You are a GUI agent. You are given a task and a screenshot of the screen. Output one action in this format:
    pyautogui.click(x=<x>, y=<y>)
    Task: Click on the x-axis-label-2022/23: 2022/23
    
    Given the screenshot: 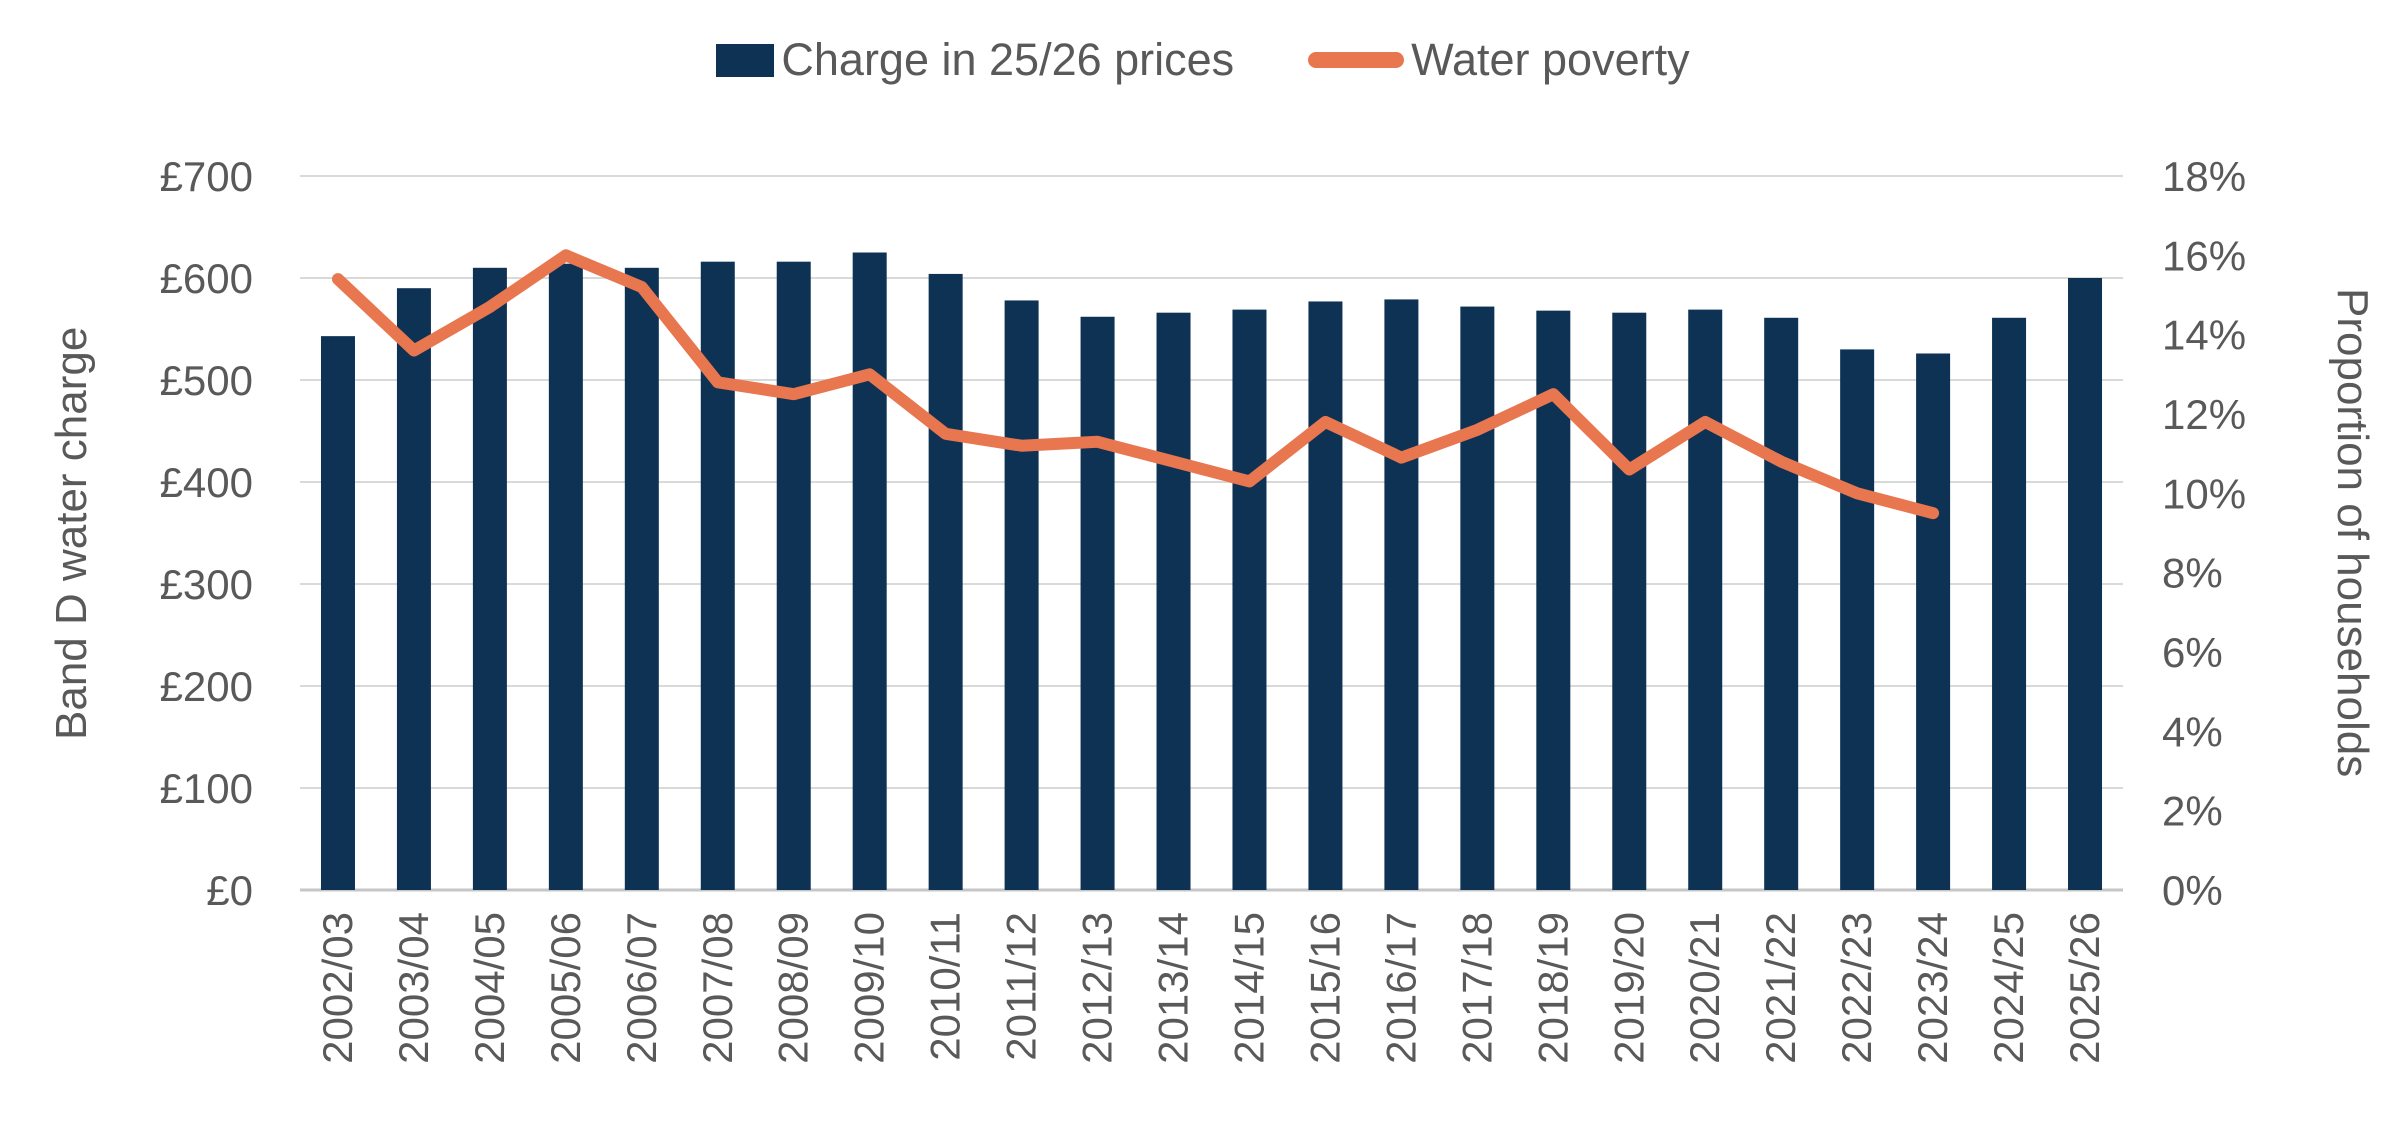 What is the action you would take?
    pyautogui.click(x=1856, y=988)
    